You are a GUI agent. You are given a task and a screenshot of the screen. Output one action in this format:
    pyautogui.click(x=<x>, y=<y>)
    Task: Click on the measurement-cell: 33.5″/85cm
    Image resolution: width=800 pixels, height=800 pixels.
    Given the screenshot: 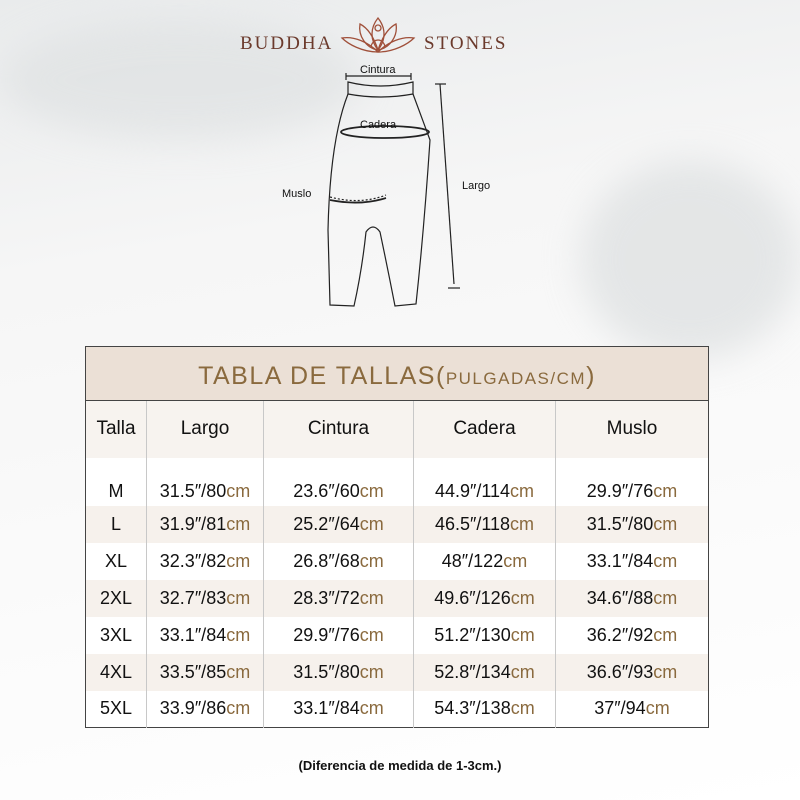 What is the action you would take?
    pyautogui.click(x=205, y=672)
    